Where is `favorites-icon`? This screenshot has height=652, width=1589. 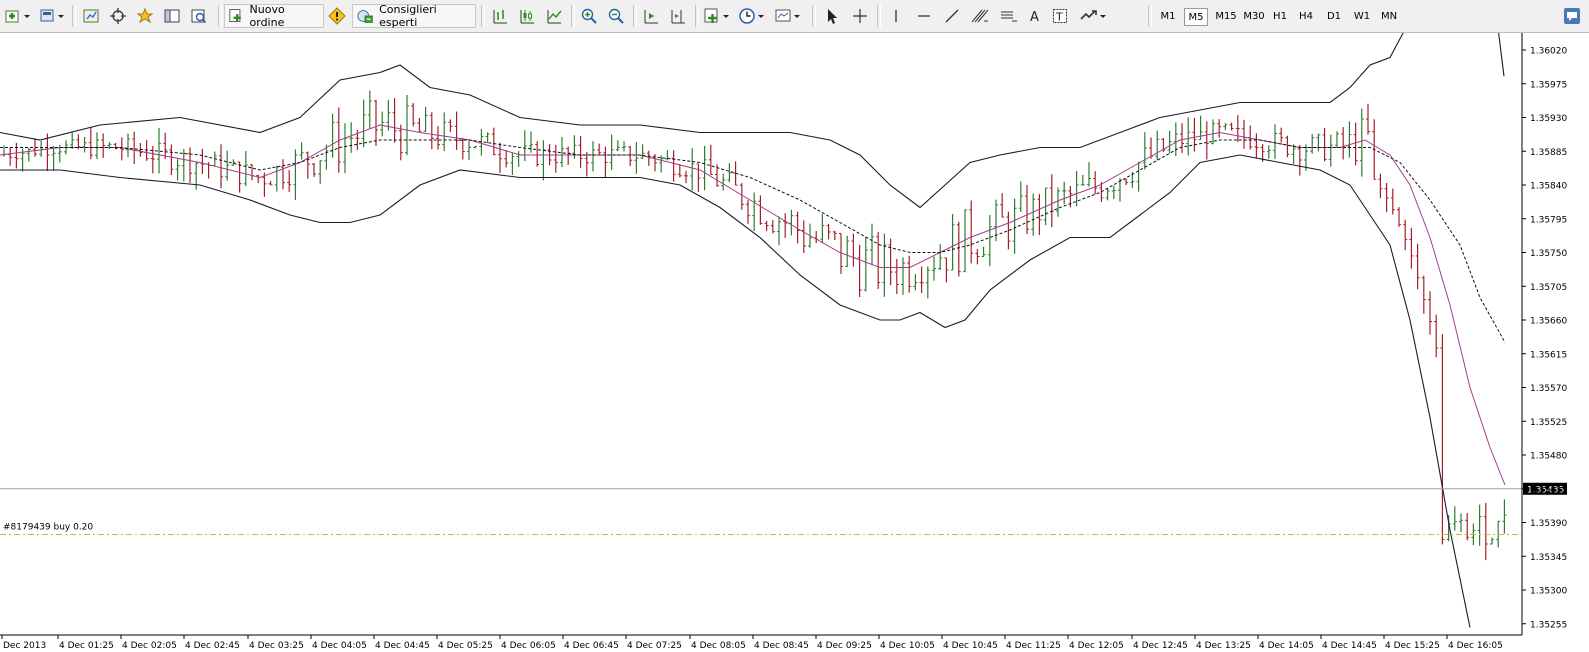
favorites-icon is located at coordinates (145, 16).